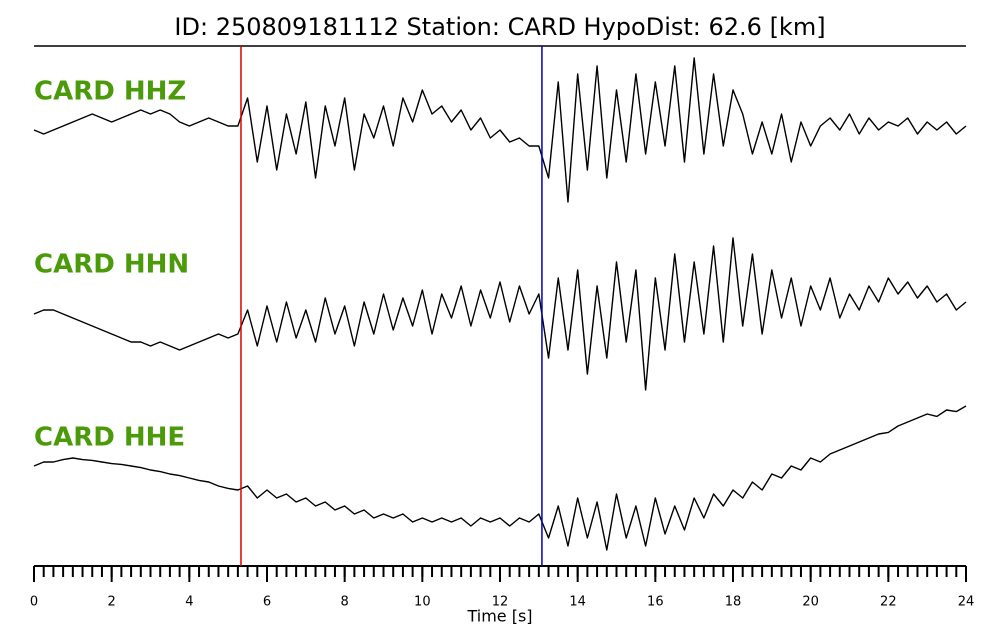 The height and width of the screenshot is (640, 1000). Describe the element at coordinates (34, 602) in the screenshot. I see `x-tick-label: 0` at that location.